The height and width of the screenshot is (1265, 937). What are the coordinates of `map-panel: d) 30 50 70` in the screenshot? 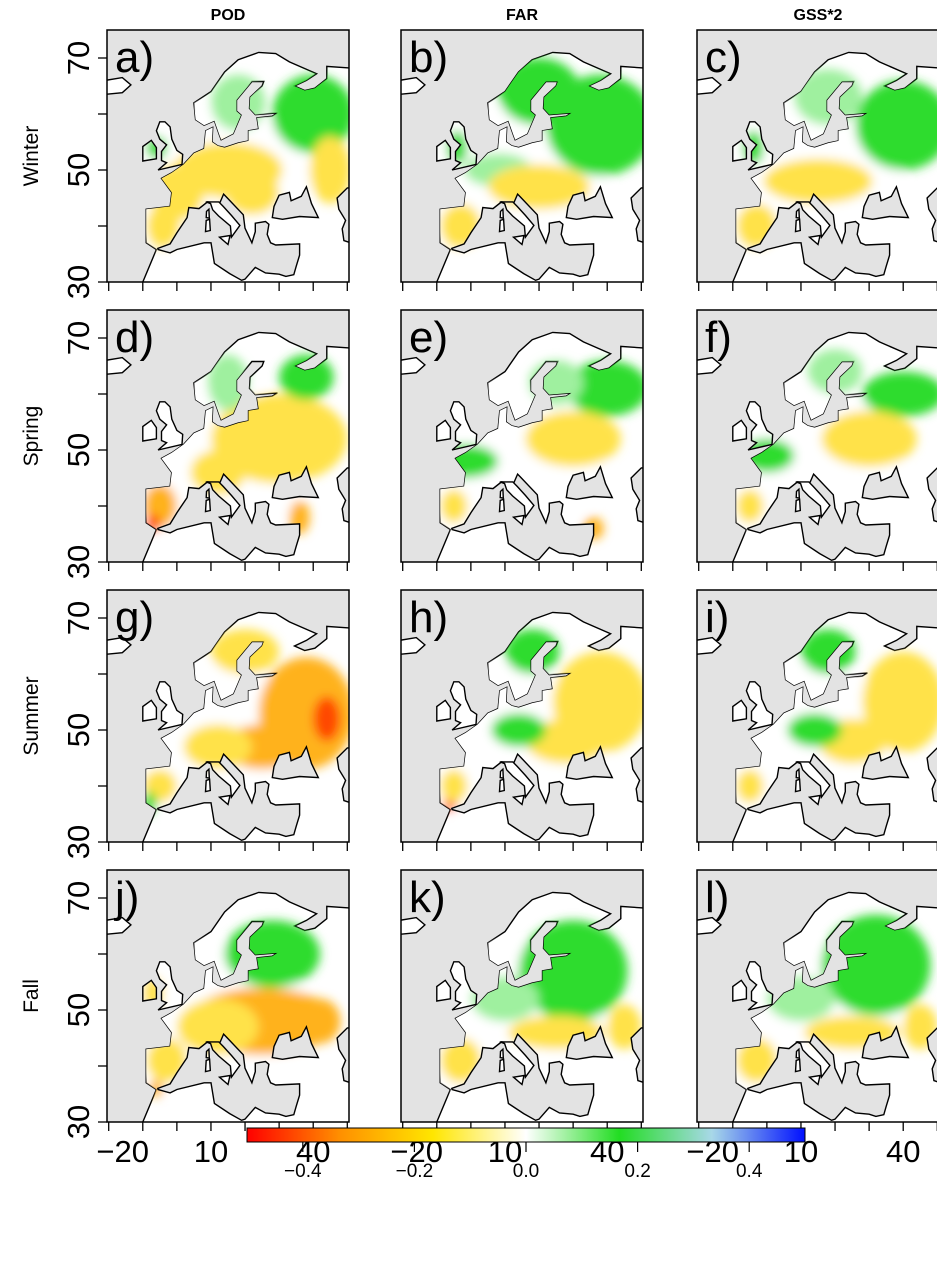 It's located at (205, 444).